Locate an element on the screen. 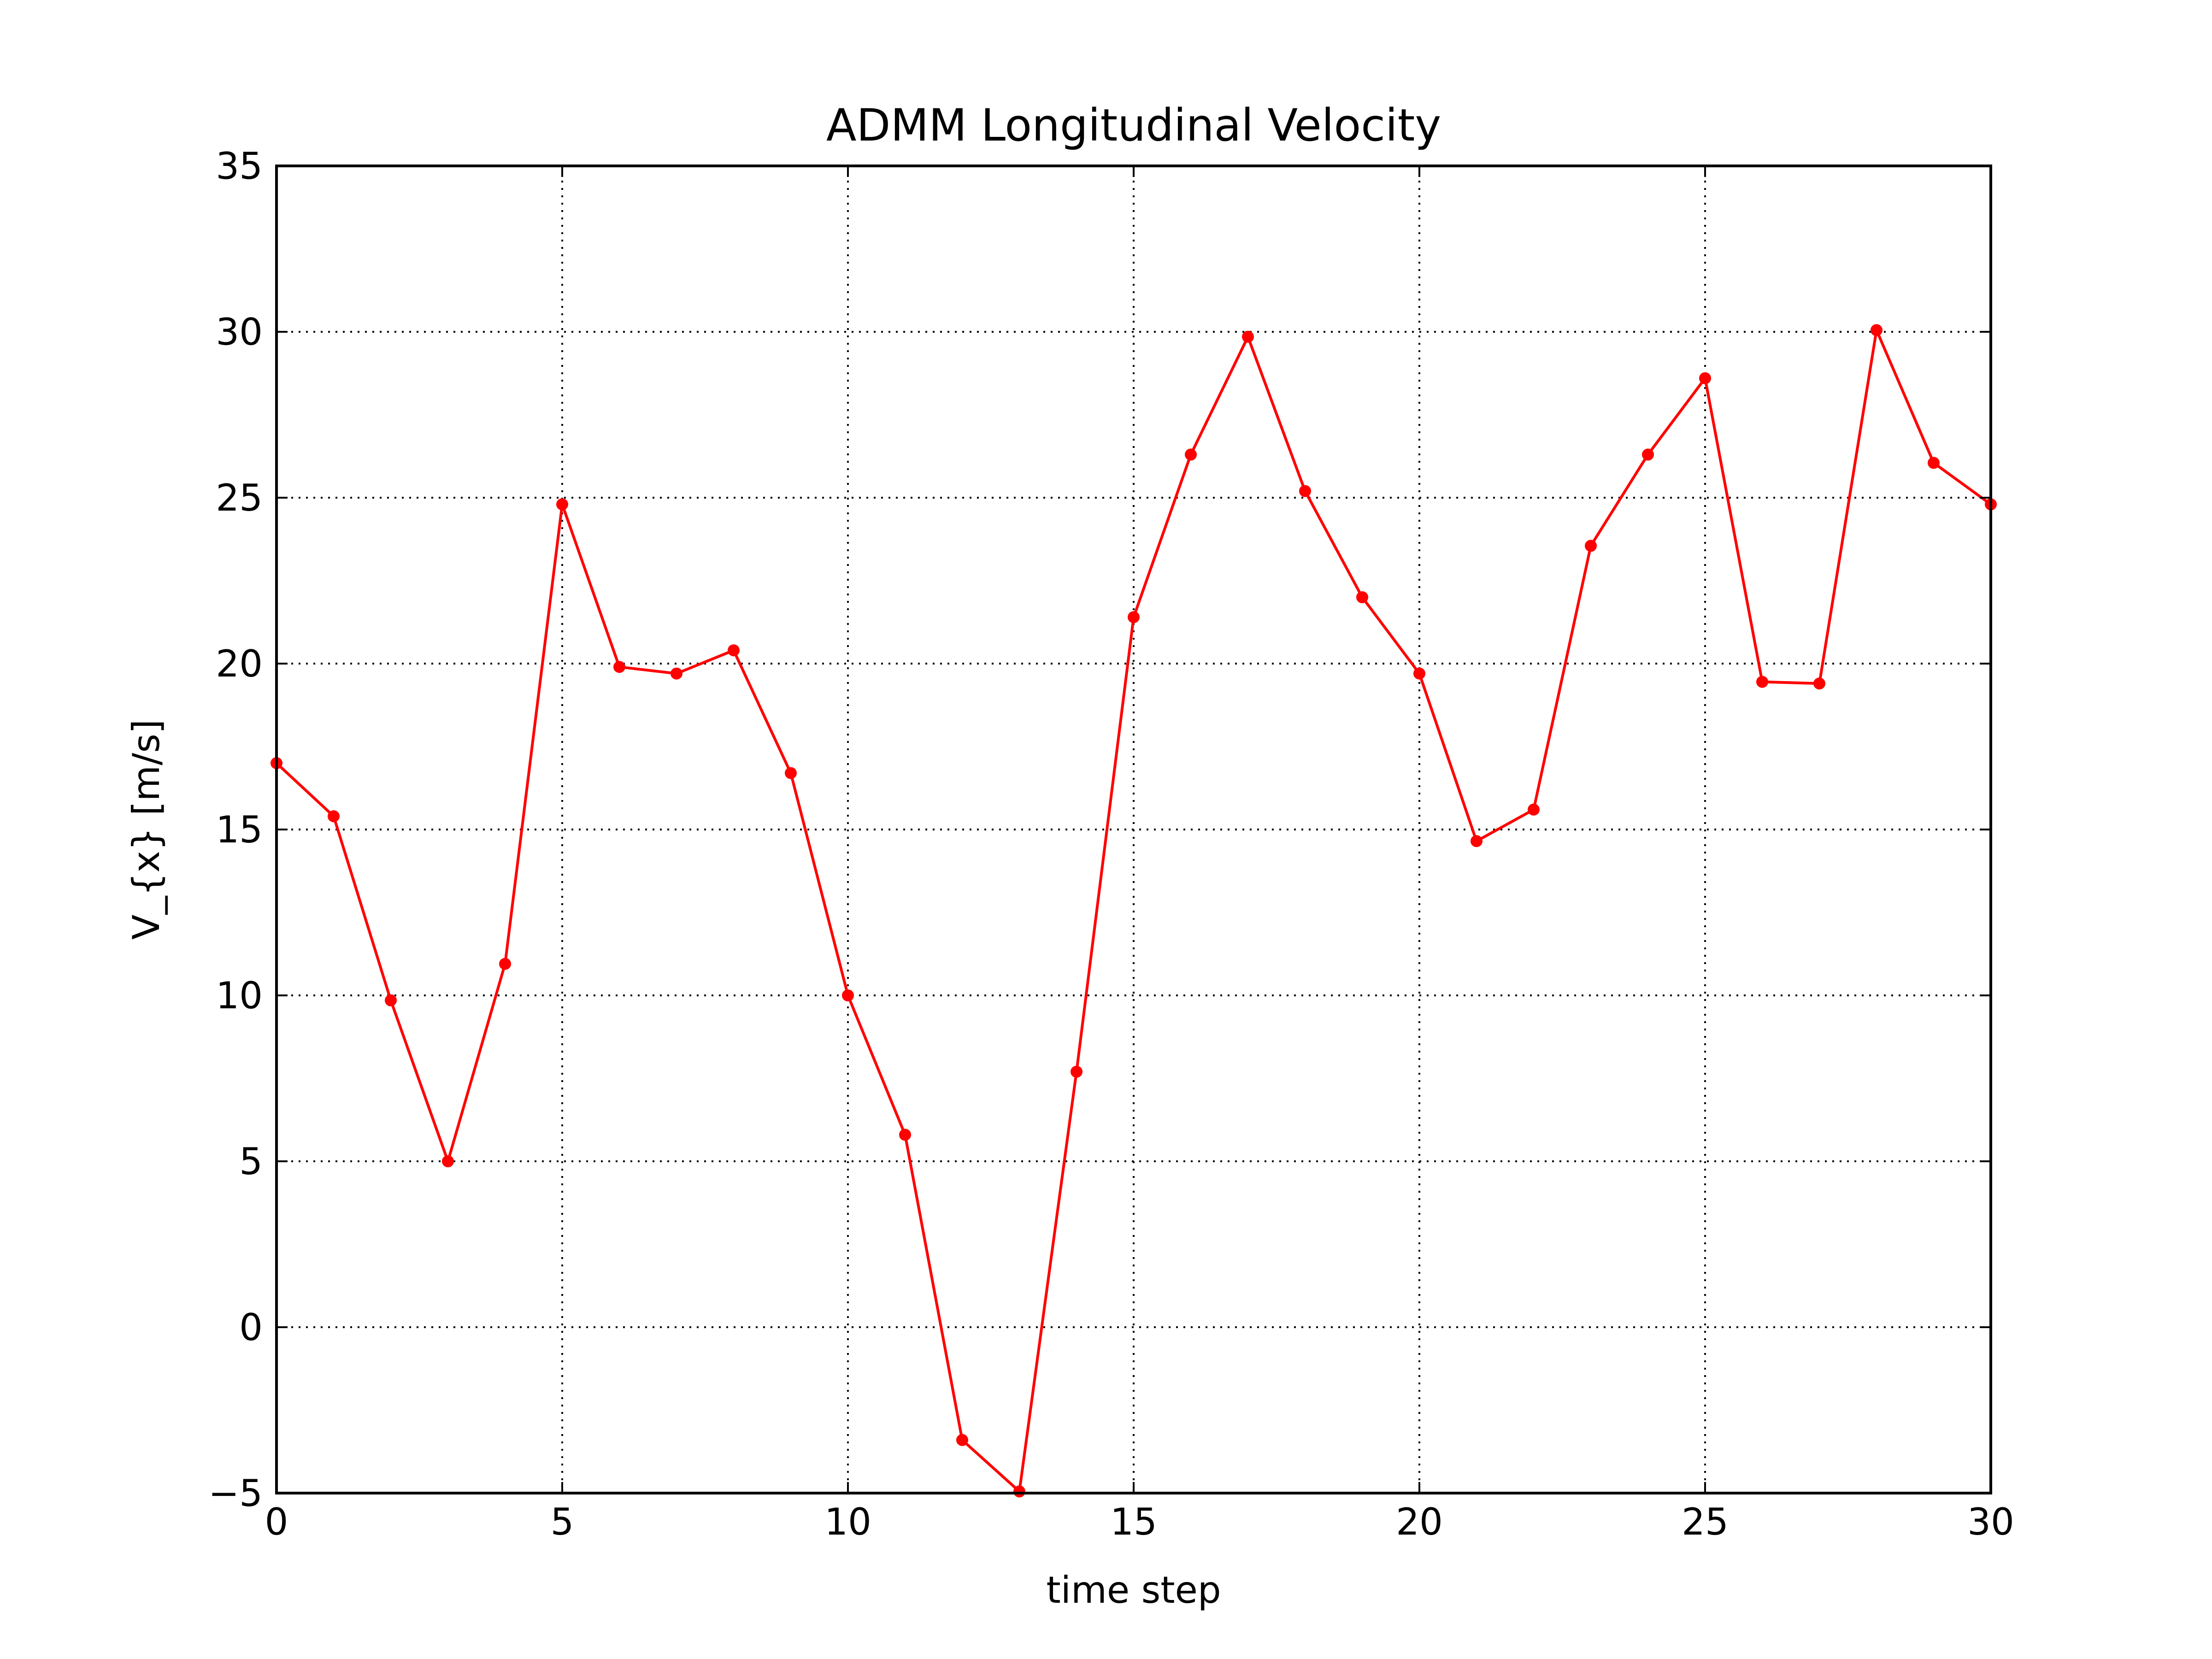 Image resolution: width=2212 pixels, height=1659 pixels. x-tick-label: 30 is located at coordinates (1990, 1521).